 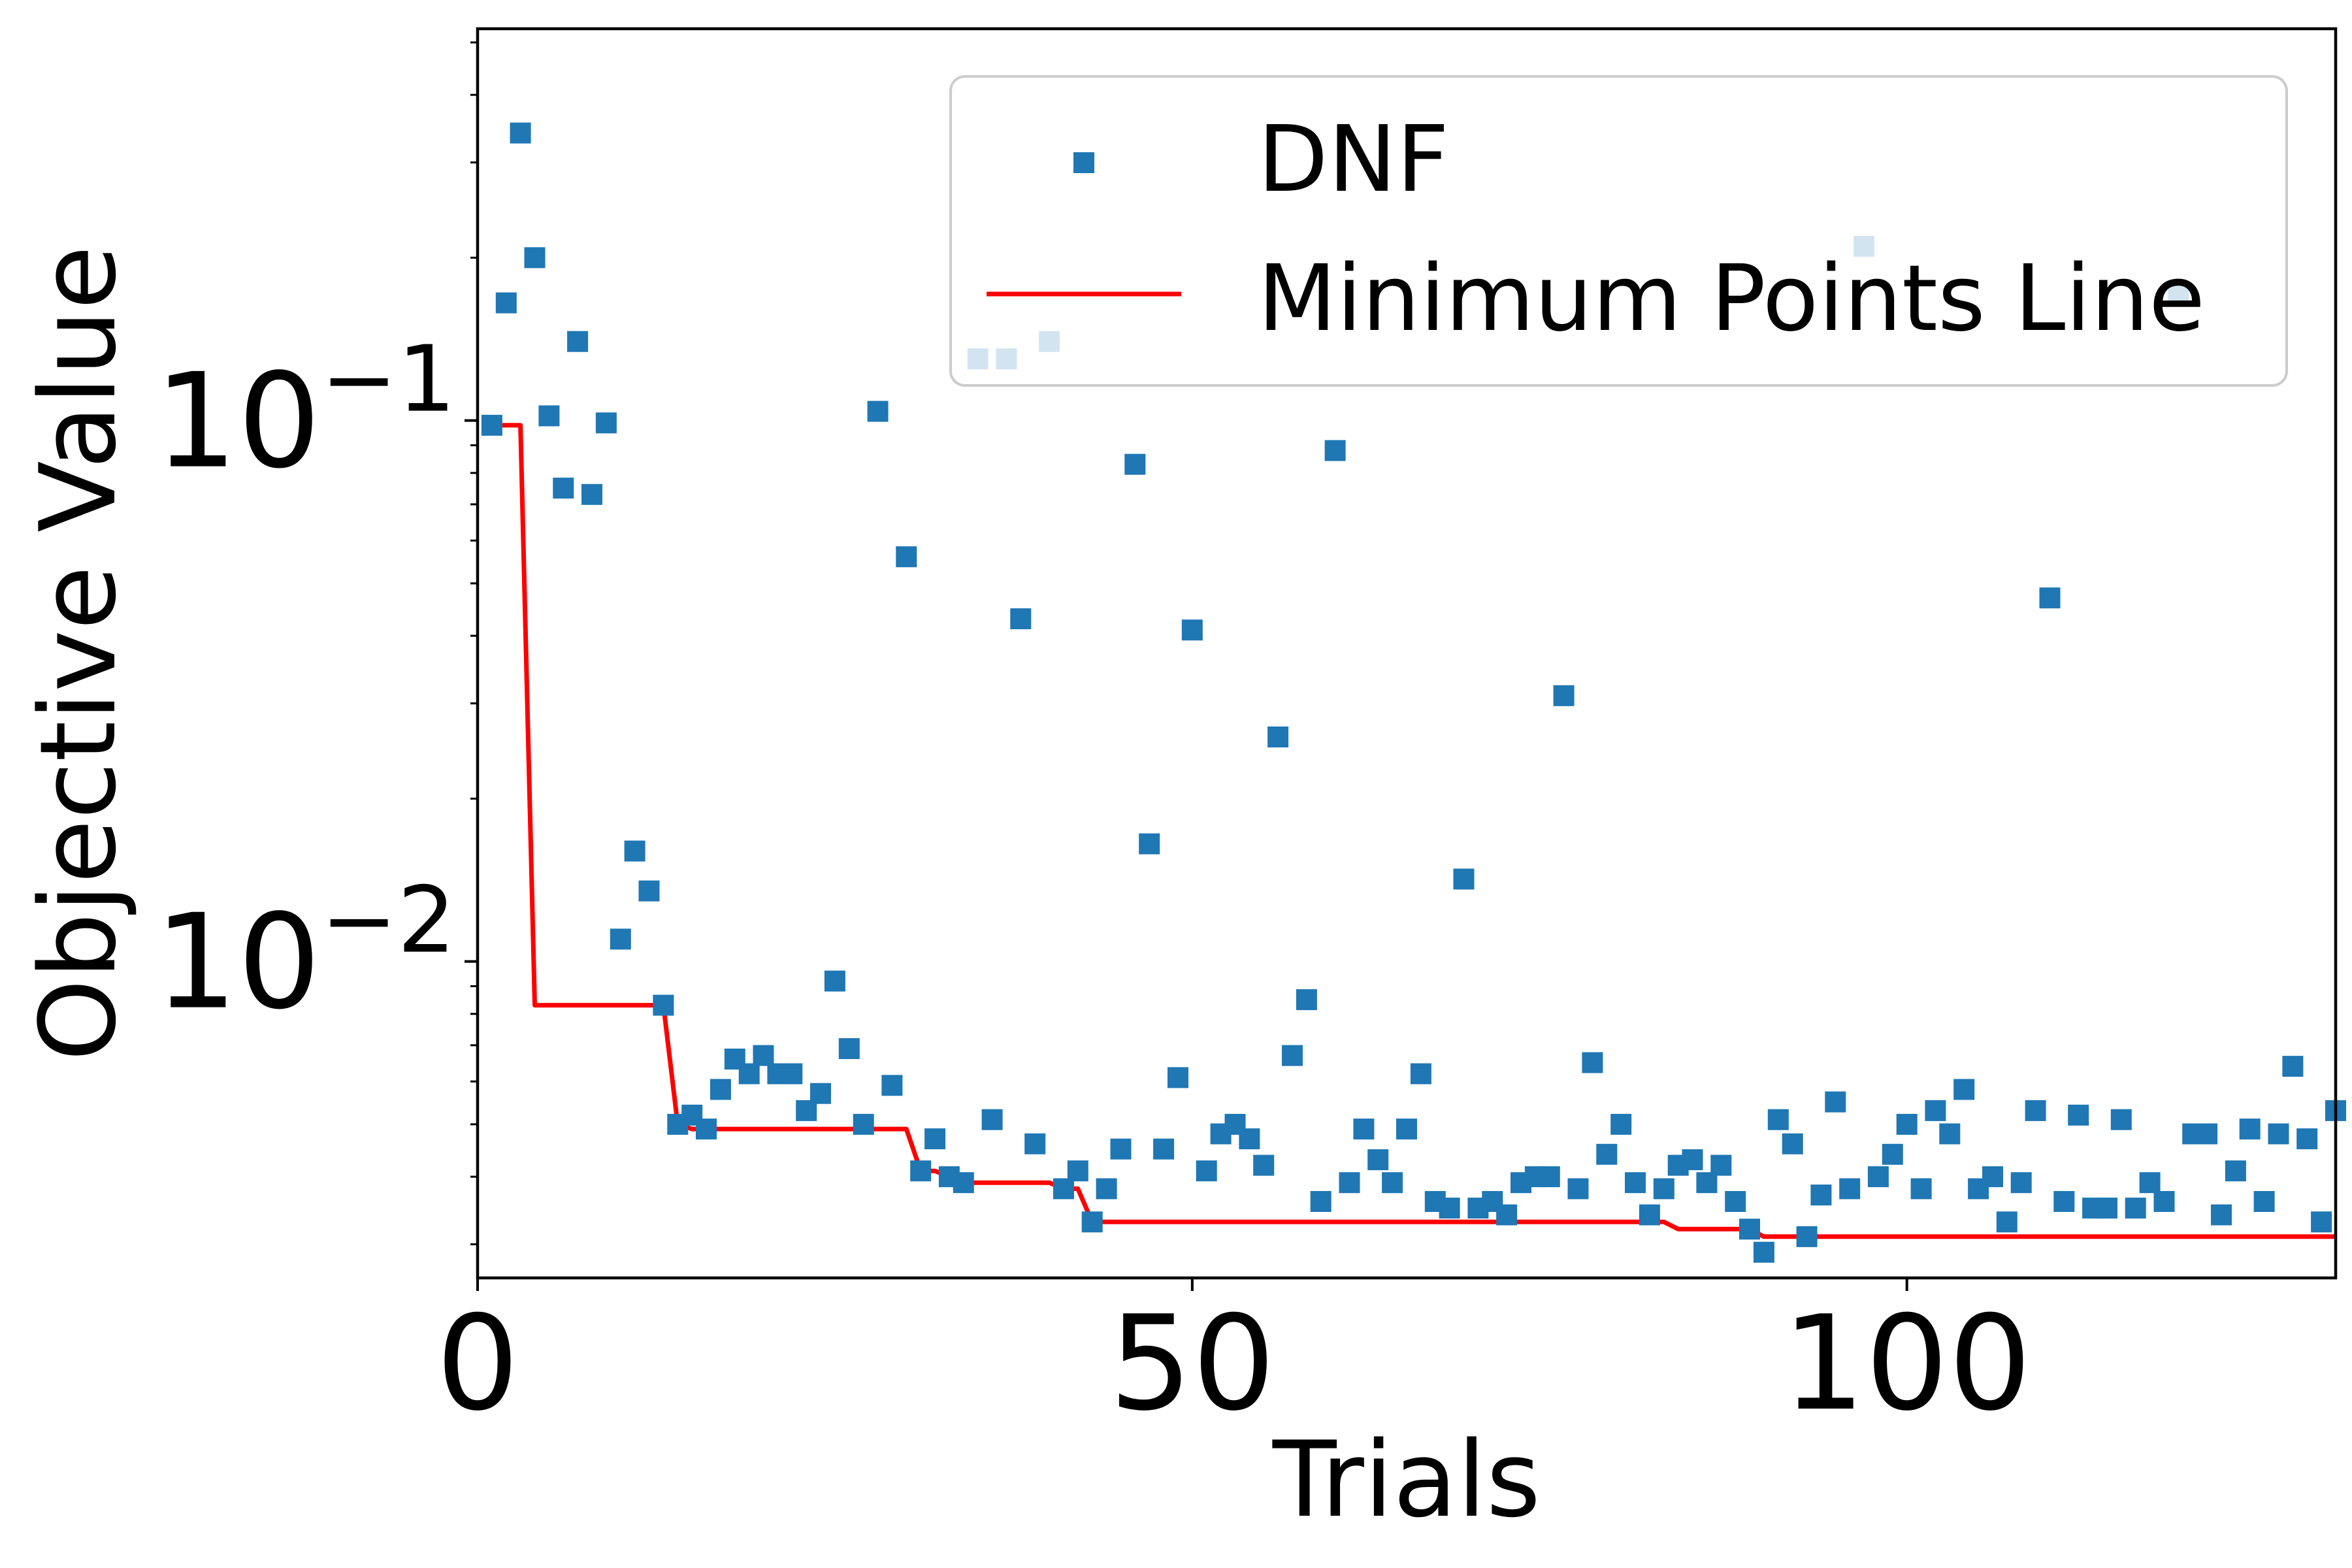 What do you see at coordinates (238, 963) in the screenshot?
I see `y-tick-label-base: 10` at bounding box center [238, 963].